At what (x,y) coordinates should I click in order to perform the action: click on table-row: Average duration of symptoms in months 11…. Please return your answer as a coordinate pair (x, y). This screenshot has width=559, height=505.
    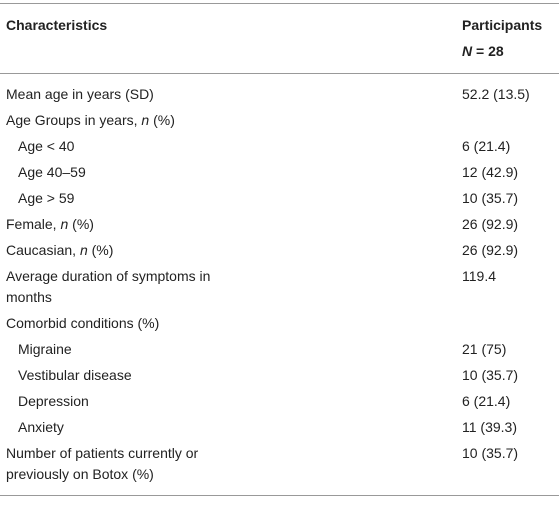
    Looking at the image, I should click on (279, 286).